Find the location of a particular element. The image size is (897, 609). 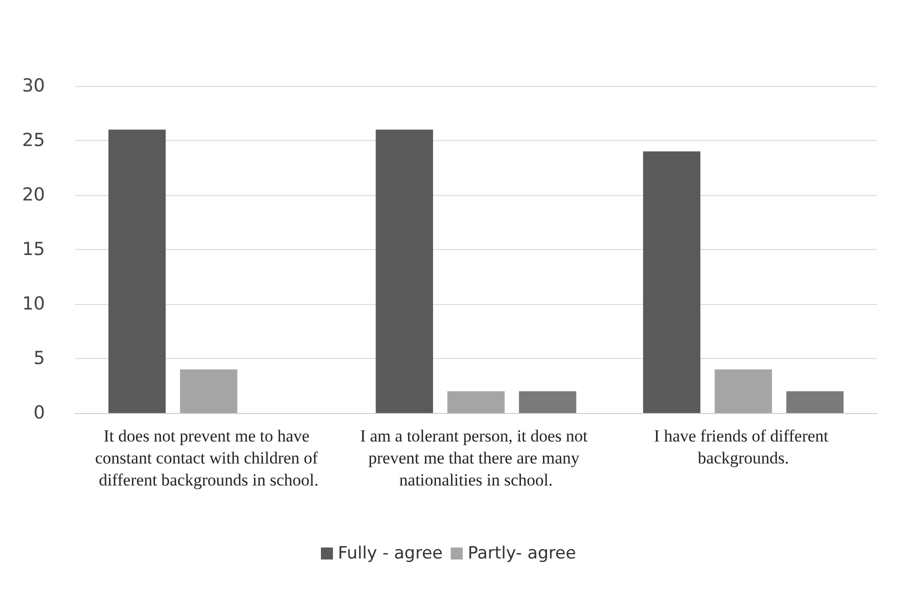

x-tick-label: I am a tolerant person, it does not prevent me that there are many nationalities in school. is located at coordinates (476, 458).